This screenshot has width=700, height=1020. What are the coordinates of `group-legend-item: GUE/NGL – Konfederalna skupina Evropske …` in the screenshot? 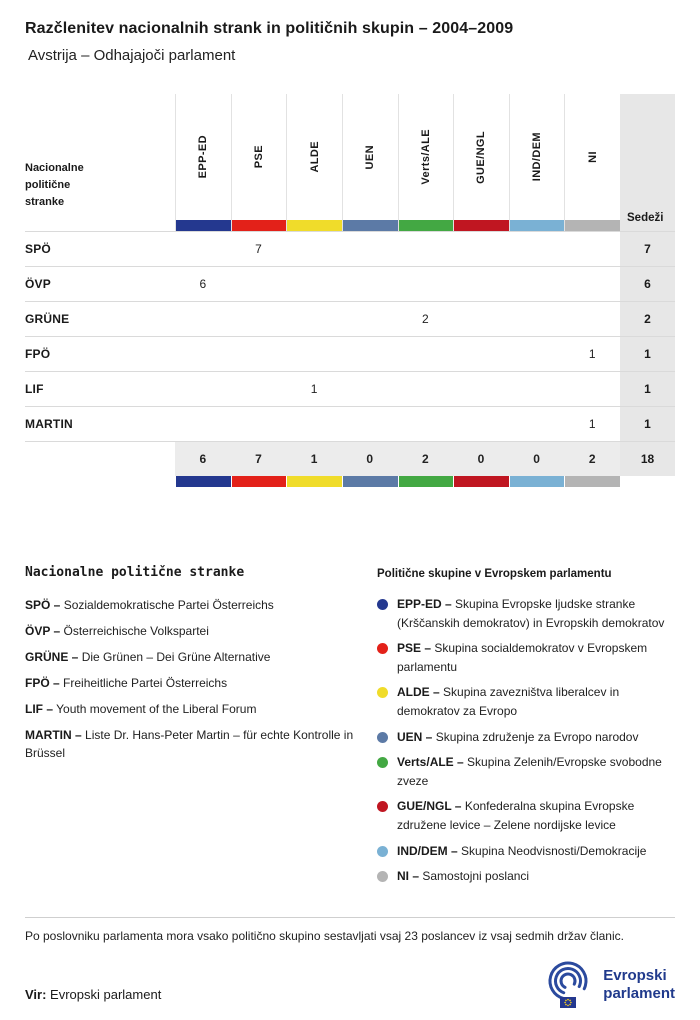 It's located at (526, 815).